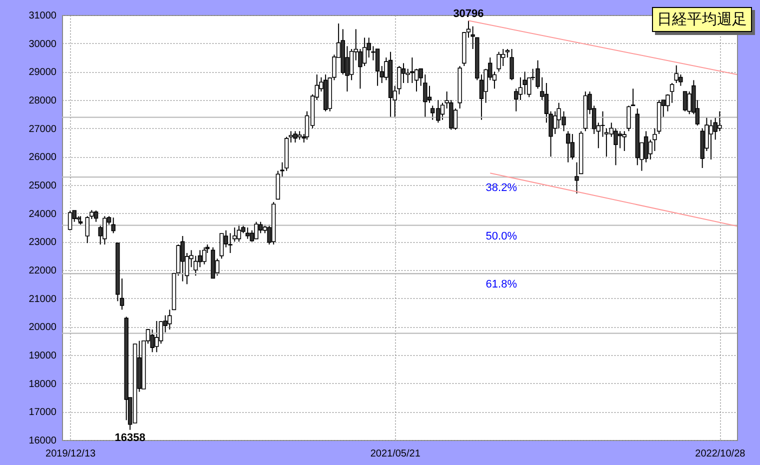 The image size is (760, 465). What do you see at coordinates (502, 188) in the screenshot?
I see `annotation: 38.2%` at bounding box center [502, 188].